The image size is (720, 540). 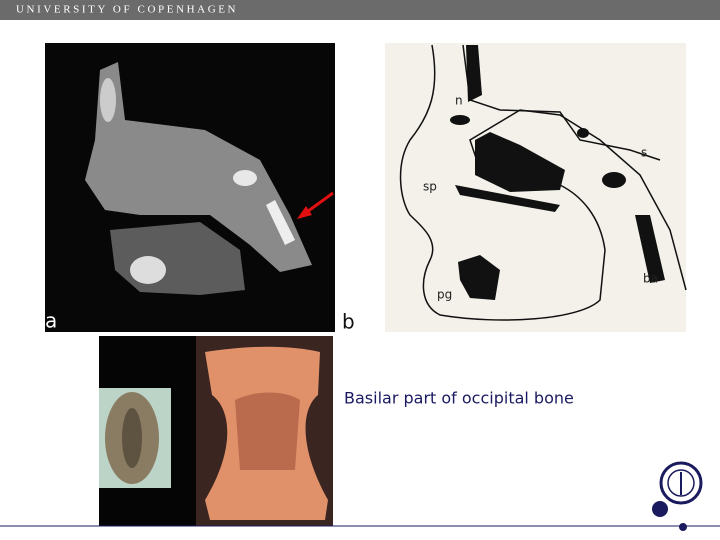 What do you see at coordinates (360, 10) in the screenshot?
I see `header-bar` at bounding box center [360, 10].